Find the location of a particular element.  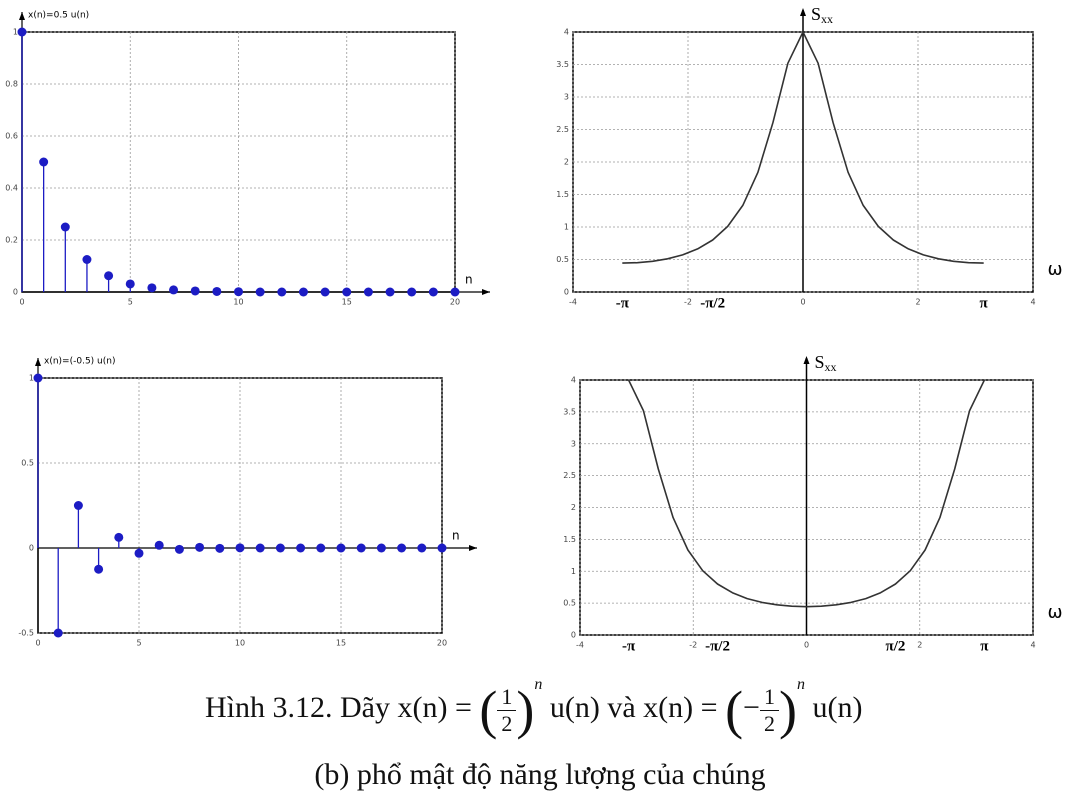

chart-title: x(n)=(-0.5) u(n) is located at coordinates (79, 362).